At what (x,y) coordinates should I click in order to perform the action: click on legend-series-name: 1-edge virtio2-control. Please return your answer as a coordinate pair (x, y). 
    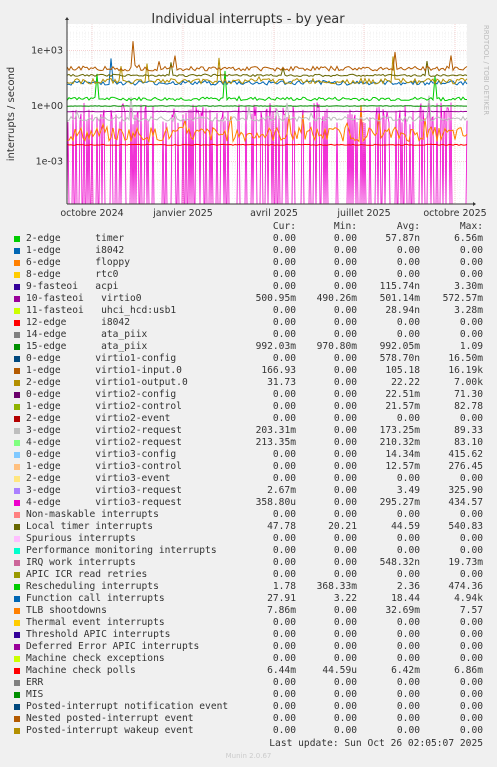
    Looking at the image, I should click on (104, 406).